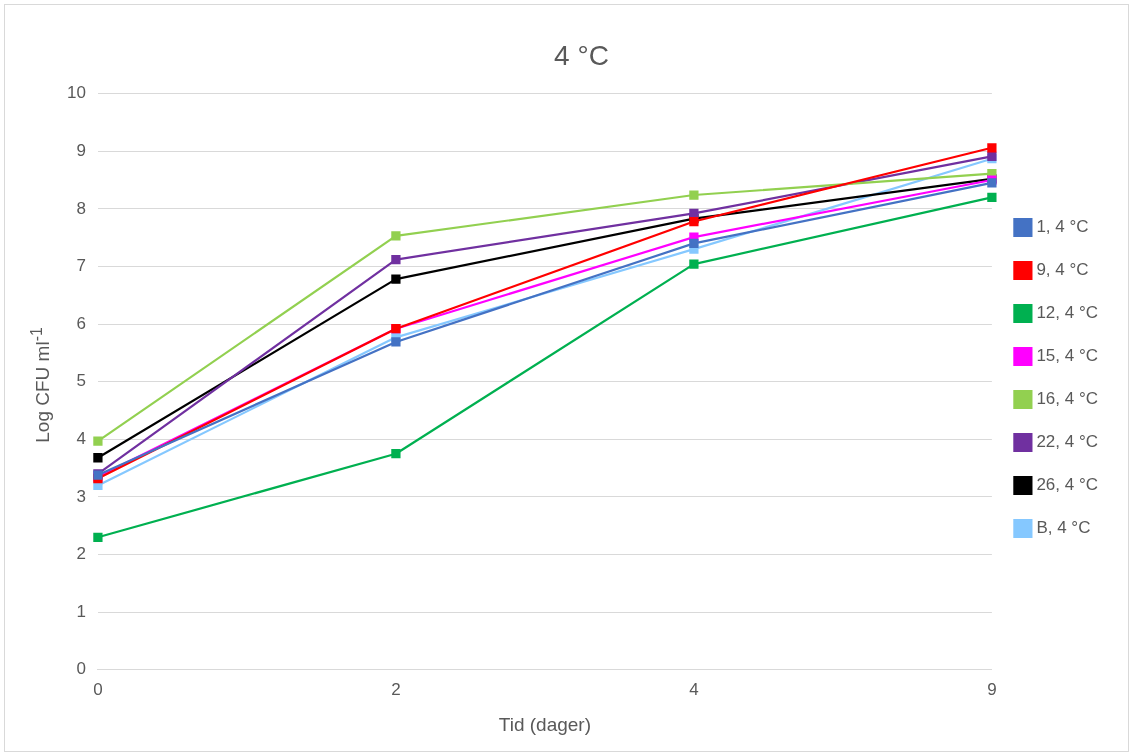 The image size is (1133, 756). I want to click on y-tick-label: 8, so click(81, 208).